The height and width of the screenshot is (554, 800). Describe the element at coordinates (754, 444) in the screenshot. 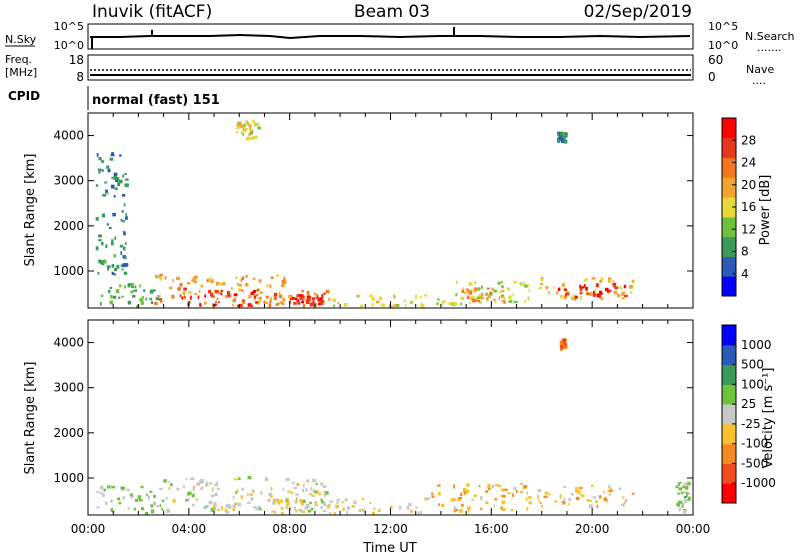

I see `colorbar-tick-label: -100` at that location.